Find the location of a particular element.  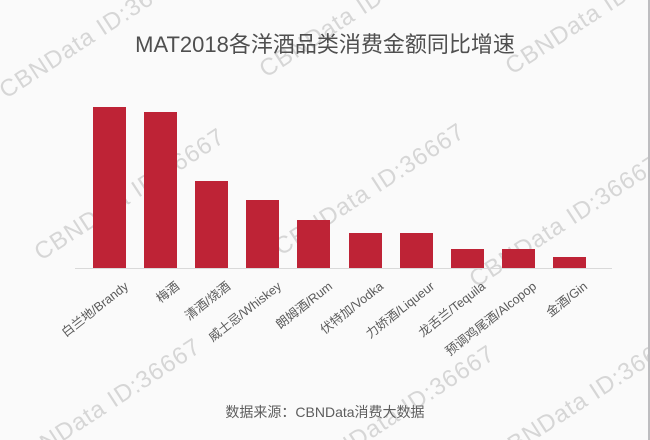

data-source-note: 数据来源：CBNData消费大数据 is located at coordinates (325, 412).